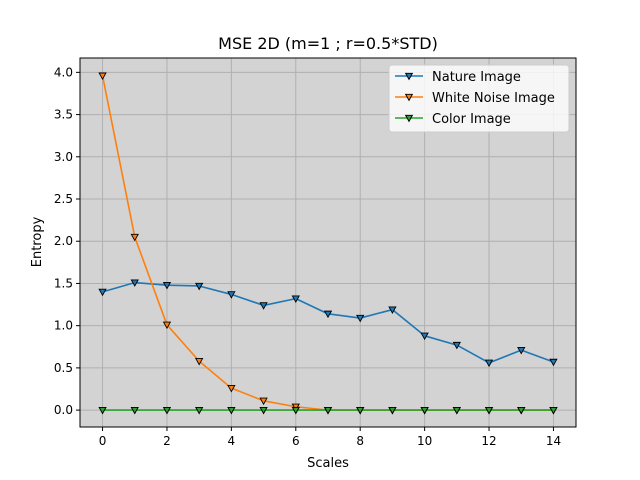 Image resolution: width=640 pixels, height=480 pixels. What do you see at coordinates (328, 43) in the screenshot?
I see `chart-title: MSE 2D (m=1 ; r=0.5*STD)` at bounding box center [328, 43].